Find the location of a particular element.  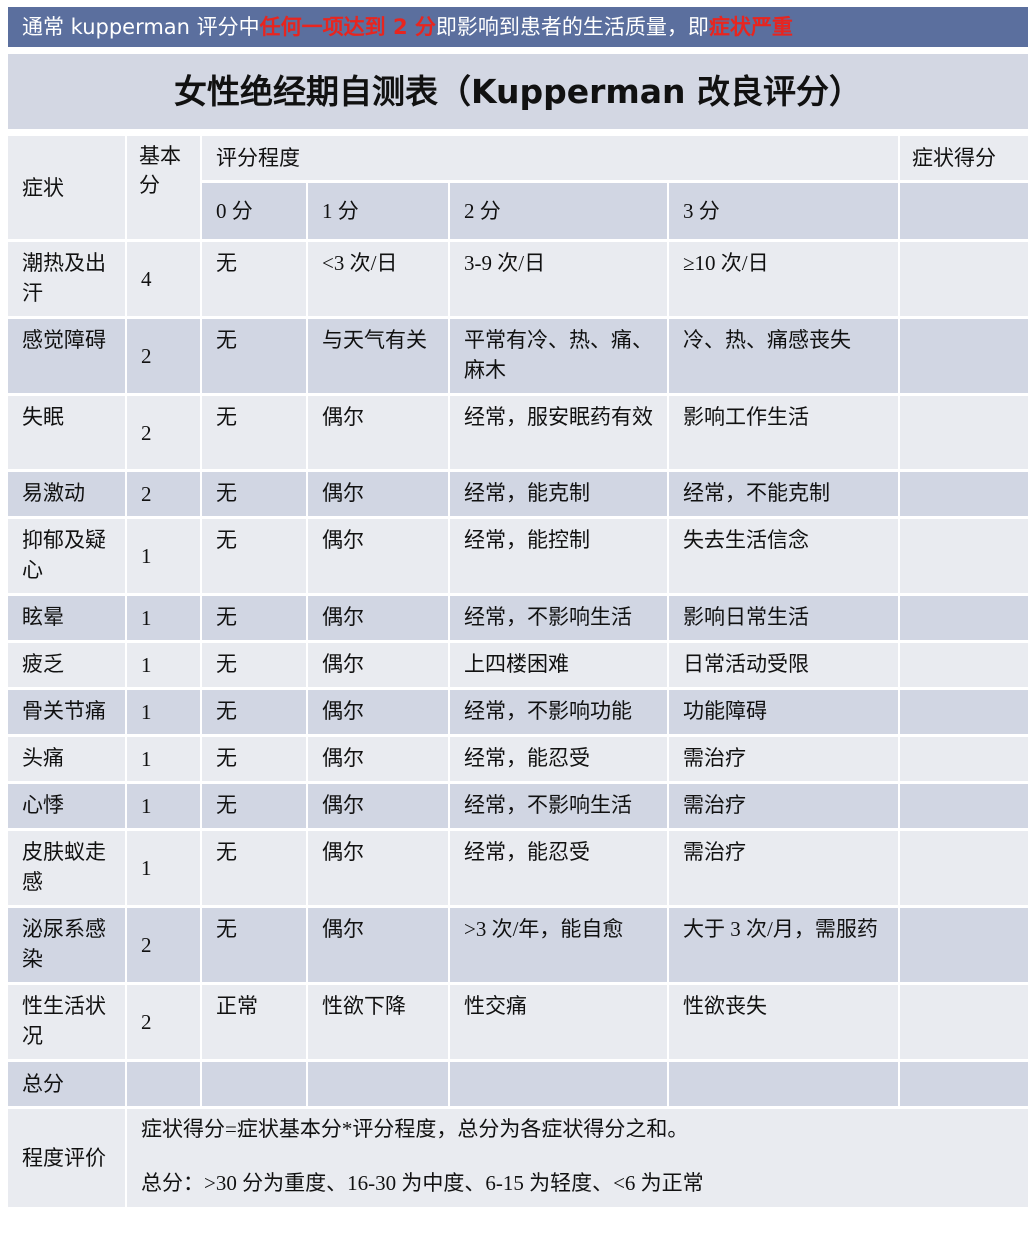

level-1-cell: 与天气有关 is located at coordinates (378, 356).